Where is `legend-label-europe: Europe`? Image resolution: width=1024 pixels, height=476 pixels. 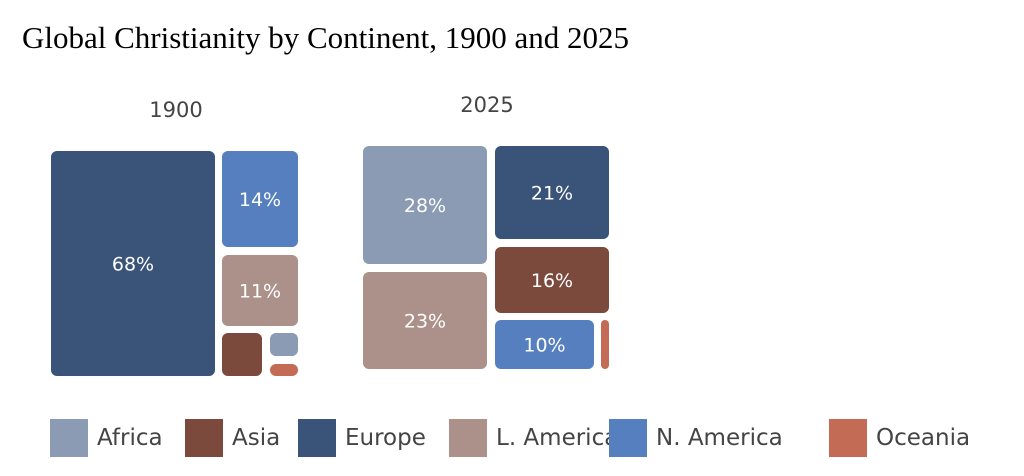 legend-label-europe: Europe is located at coordinates (385, 438).